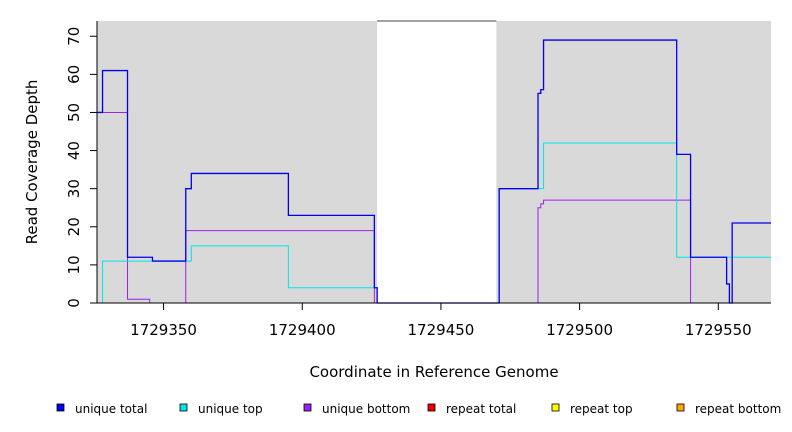 The width and height of the screenshot is (792, 432). What do you see at coordinates (481, 409) in the screenshot?
I see `legend-label-repeat-total: repeat total` at bounding box center [481, 409].